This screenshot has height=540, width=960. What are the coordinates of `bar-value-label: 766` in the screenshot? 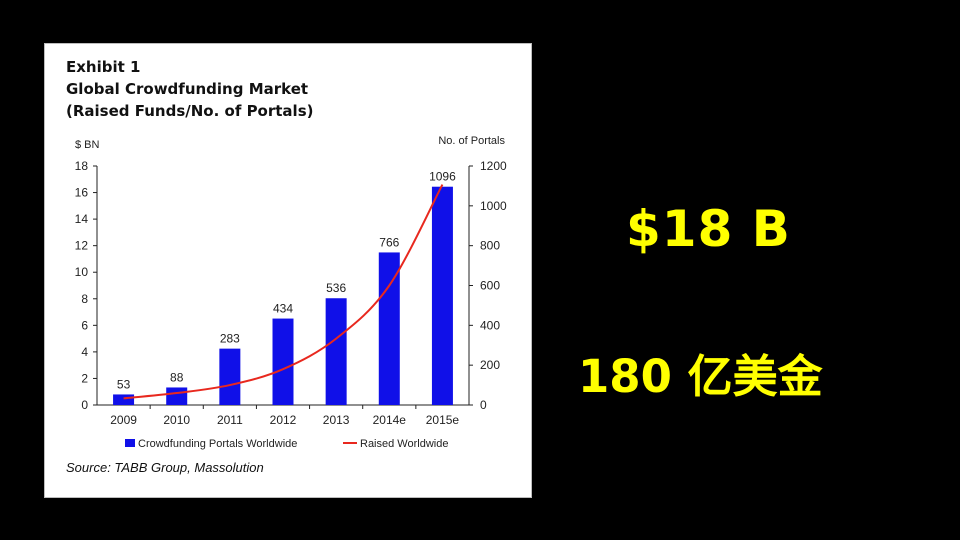 It's located at (389, 242).